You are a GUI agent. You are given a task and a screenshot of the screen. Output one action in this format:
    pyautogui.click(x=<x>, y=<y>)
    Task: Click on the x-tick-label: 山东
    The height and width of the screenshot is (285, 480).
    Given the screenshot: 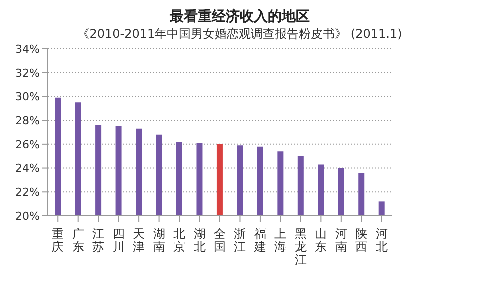 What is the action you would take?
    pyautogui.click(x=321, y=240)
    